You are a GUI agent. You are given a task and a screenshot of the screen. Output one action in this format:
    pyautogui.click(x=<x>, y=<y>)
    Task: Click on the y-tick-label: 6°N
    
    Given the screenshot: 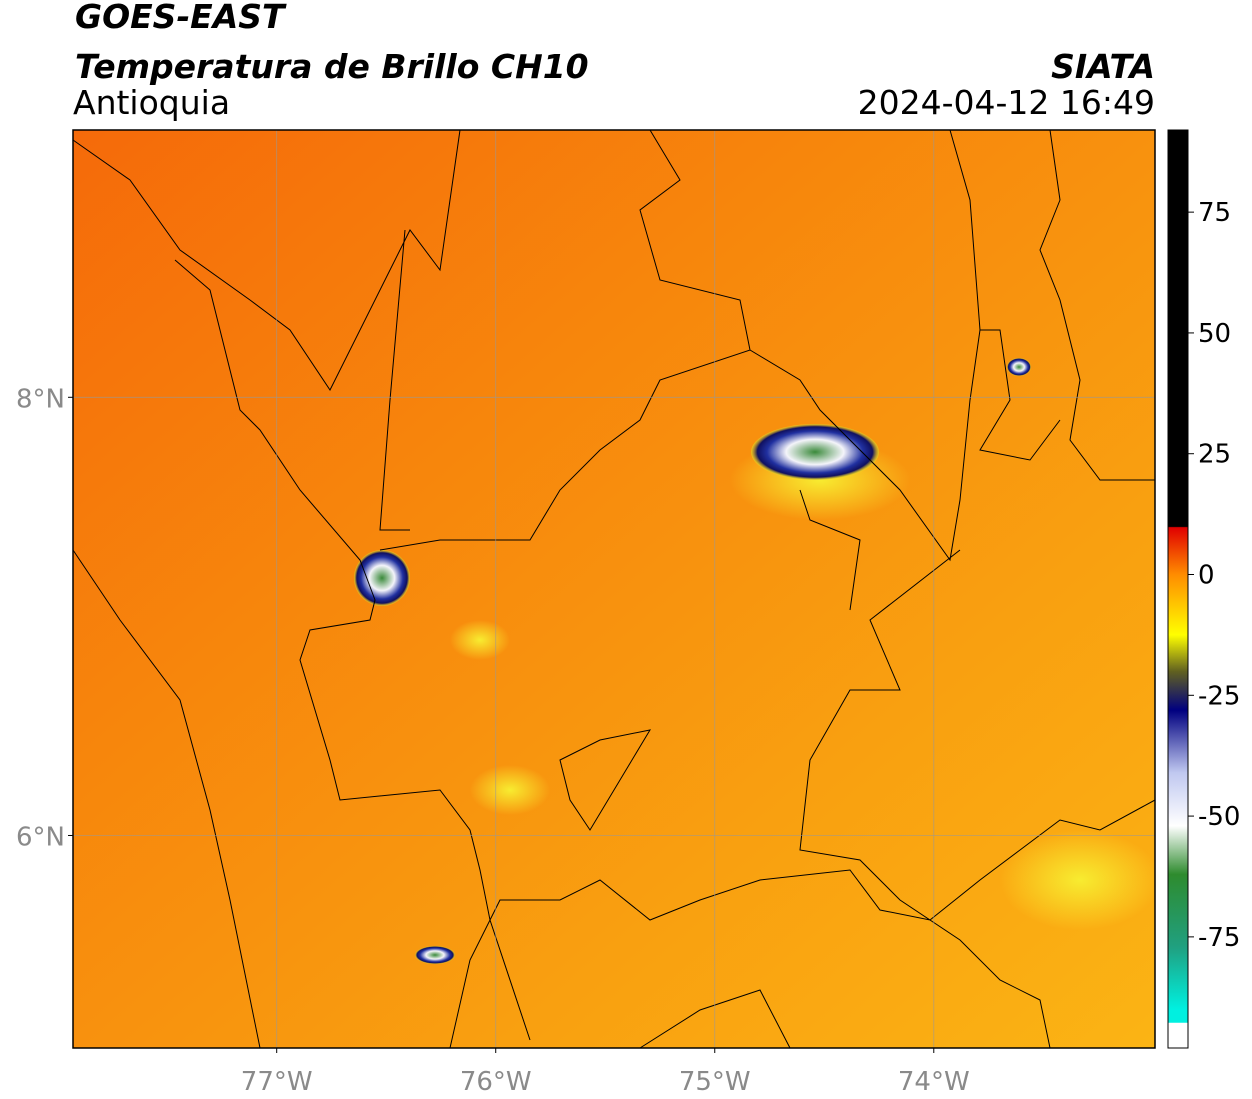 What is the action you would take?
    pyautogui.click(x=40, y=837)
    